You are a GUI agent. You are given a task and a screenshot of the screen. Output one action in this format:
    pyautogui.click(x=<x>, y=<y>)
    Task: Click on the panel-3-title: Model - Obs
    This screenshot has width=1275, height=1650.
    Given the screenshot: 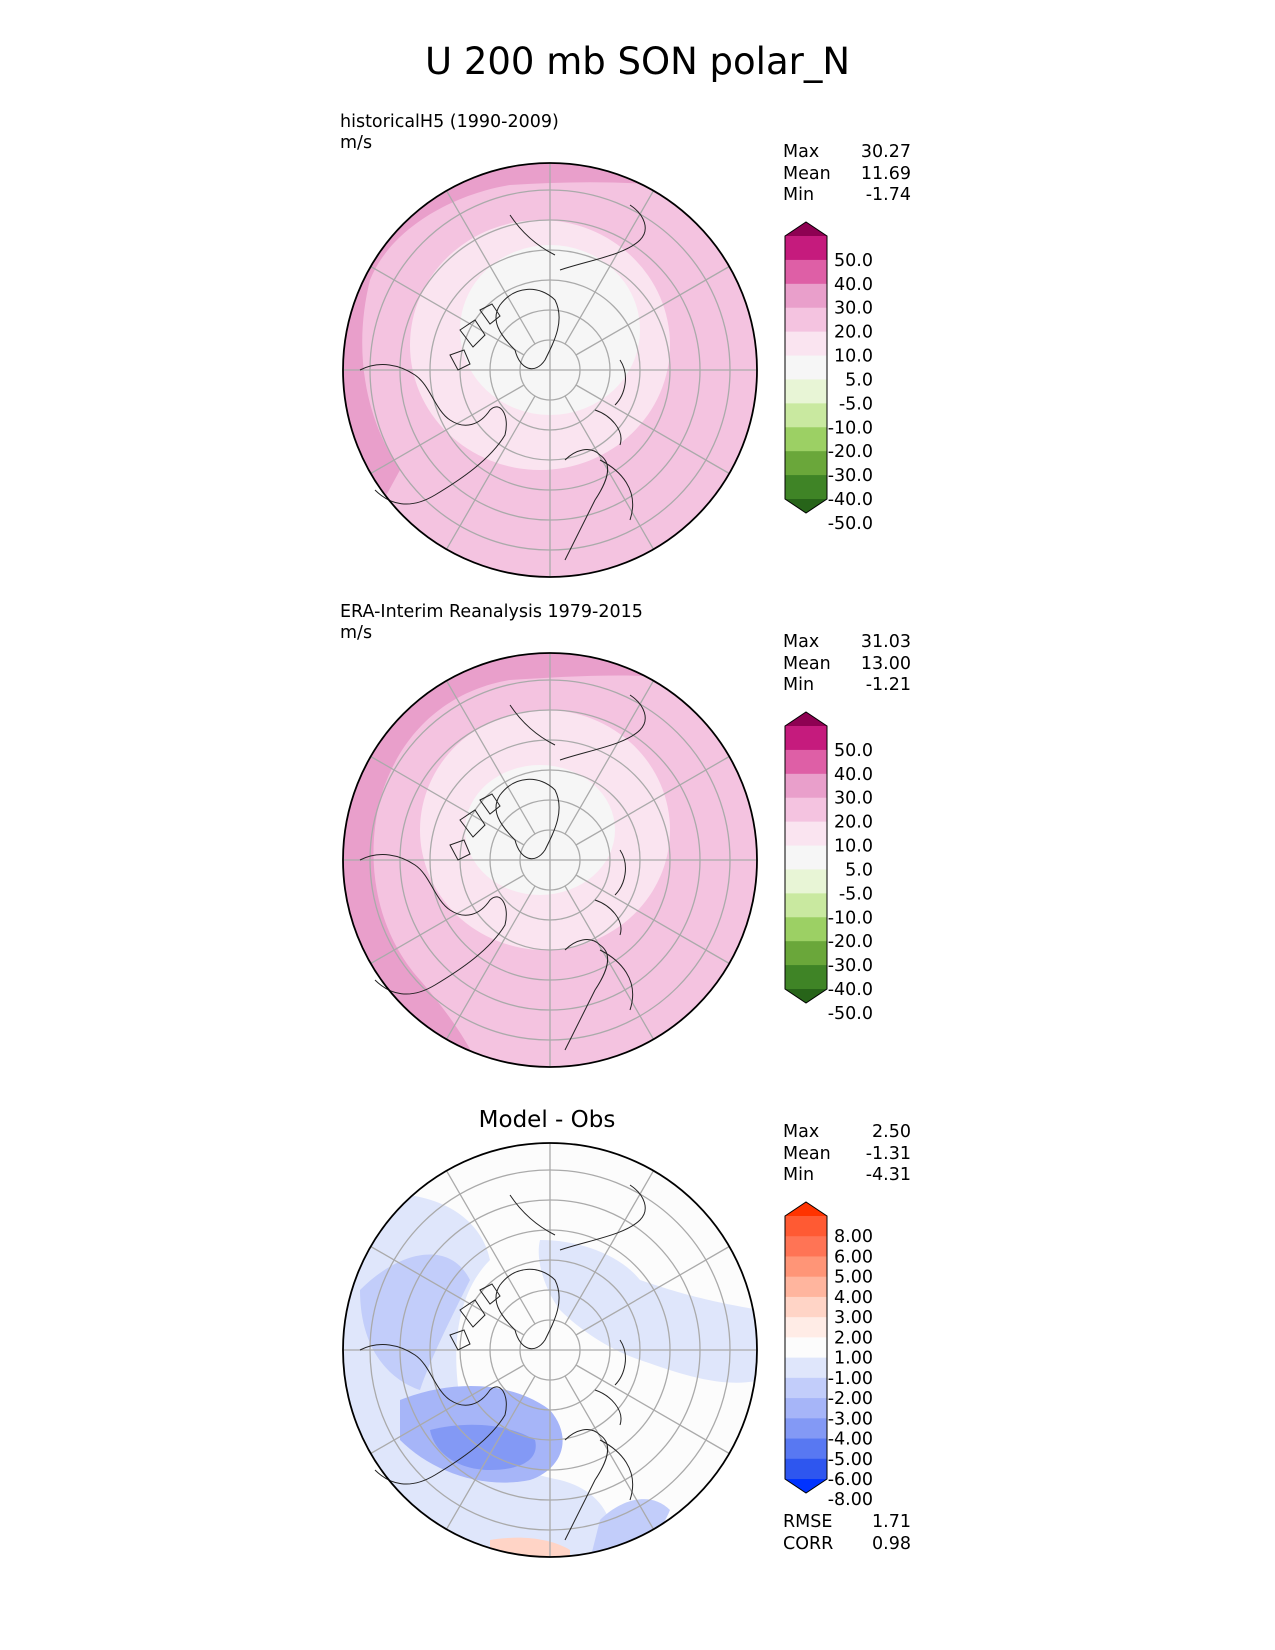 What is the action you would take?
    pyautogui.click(x=547, y=1120)
    